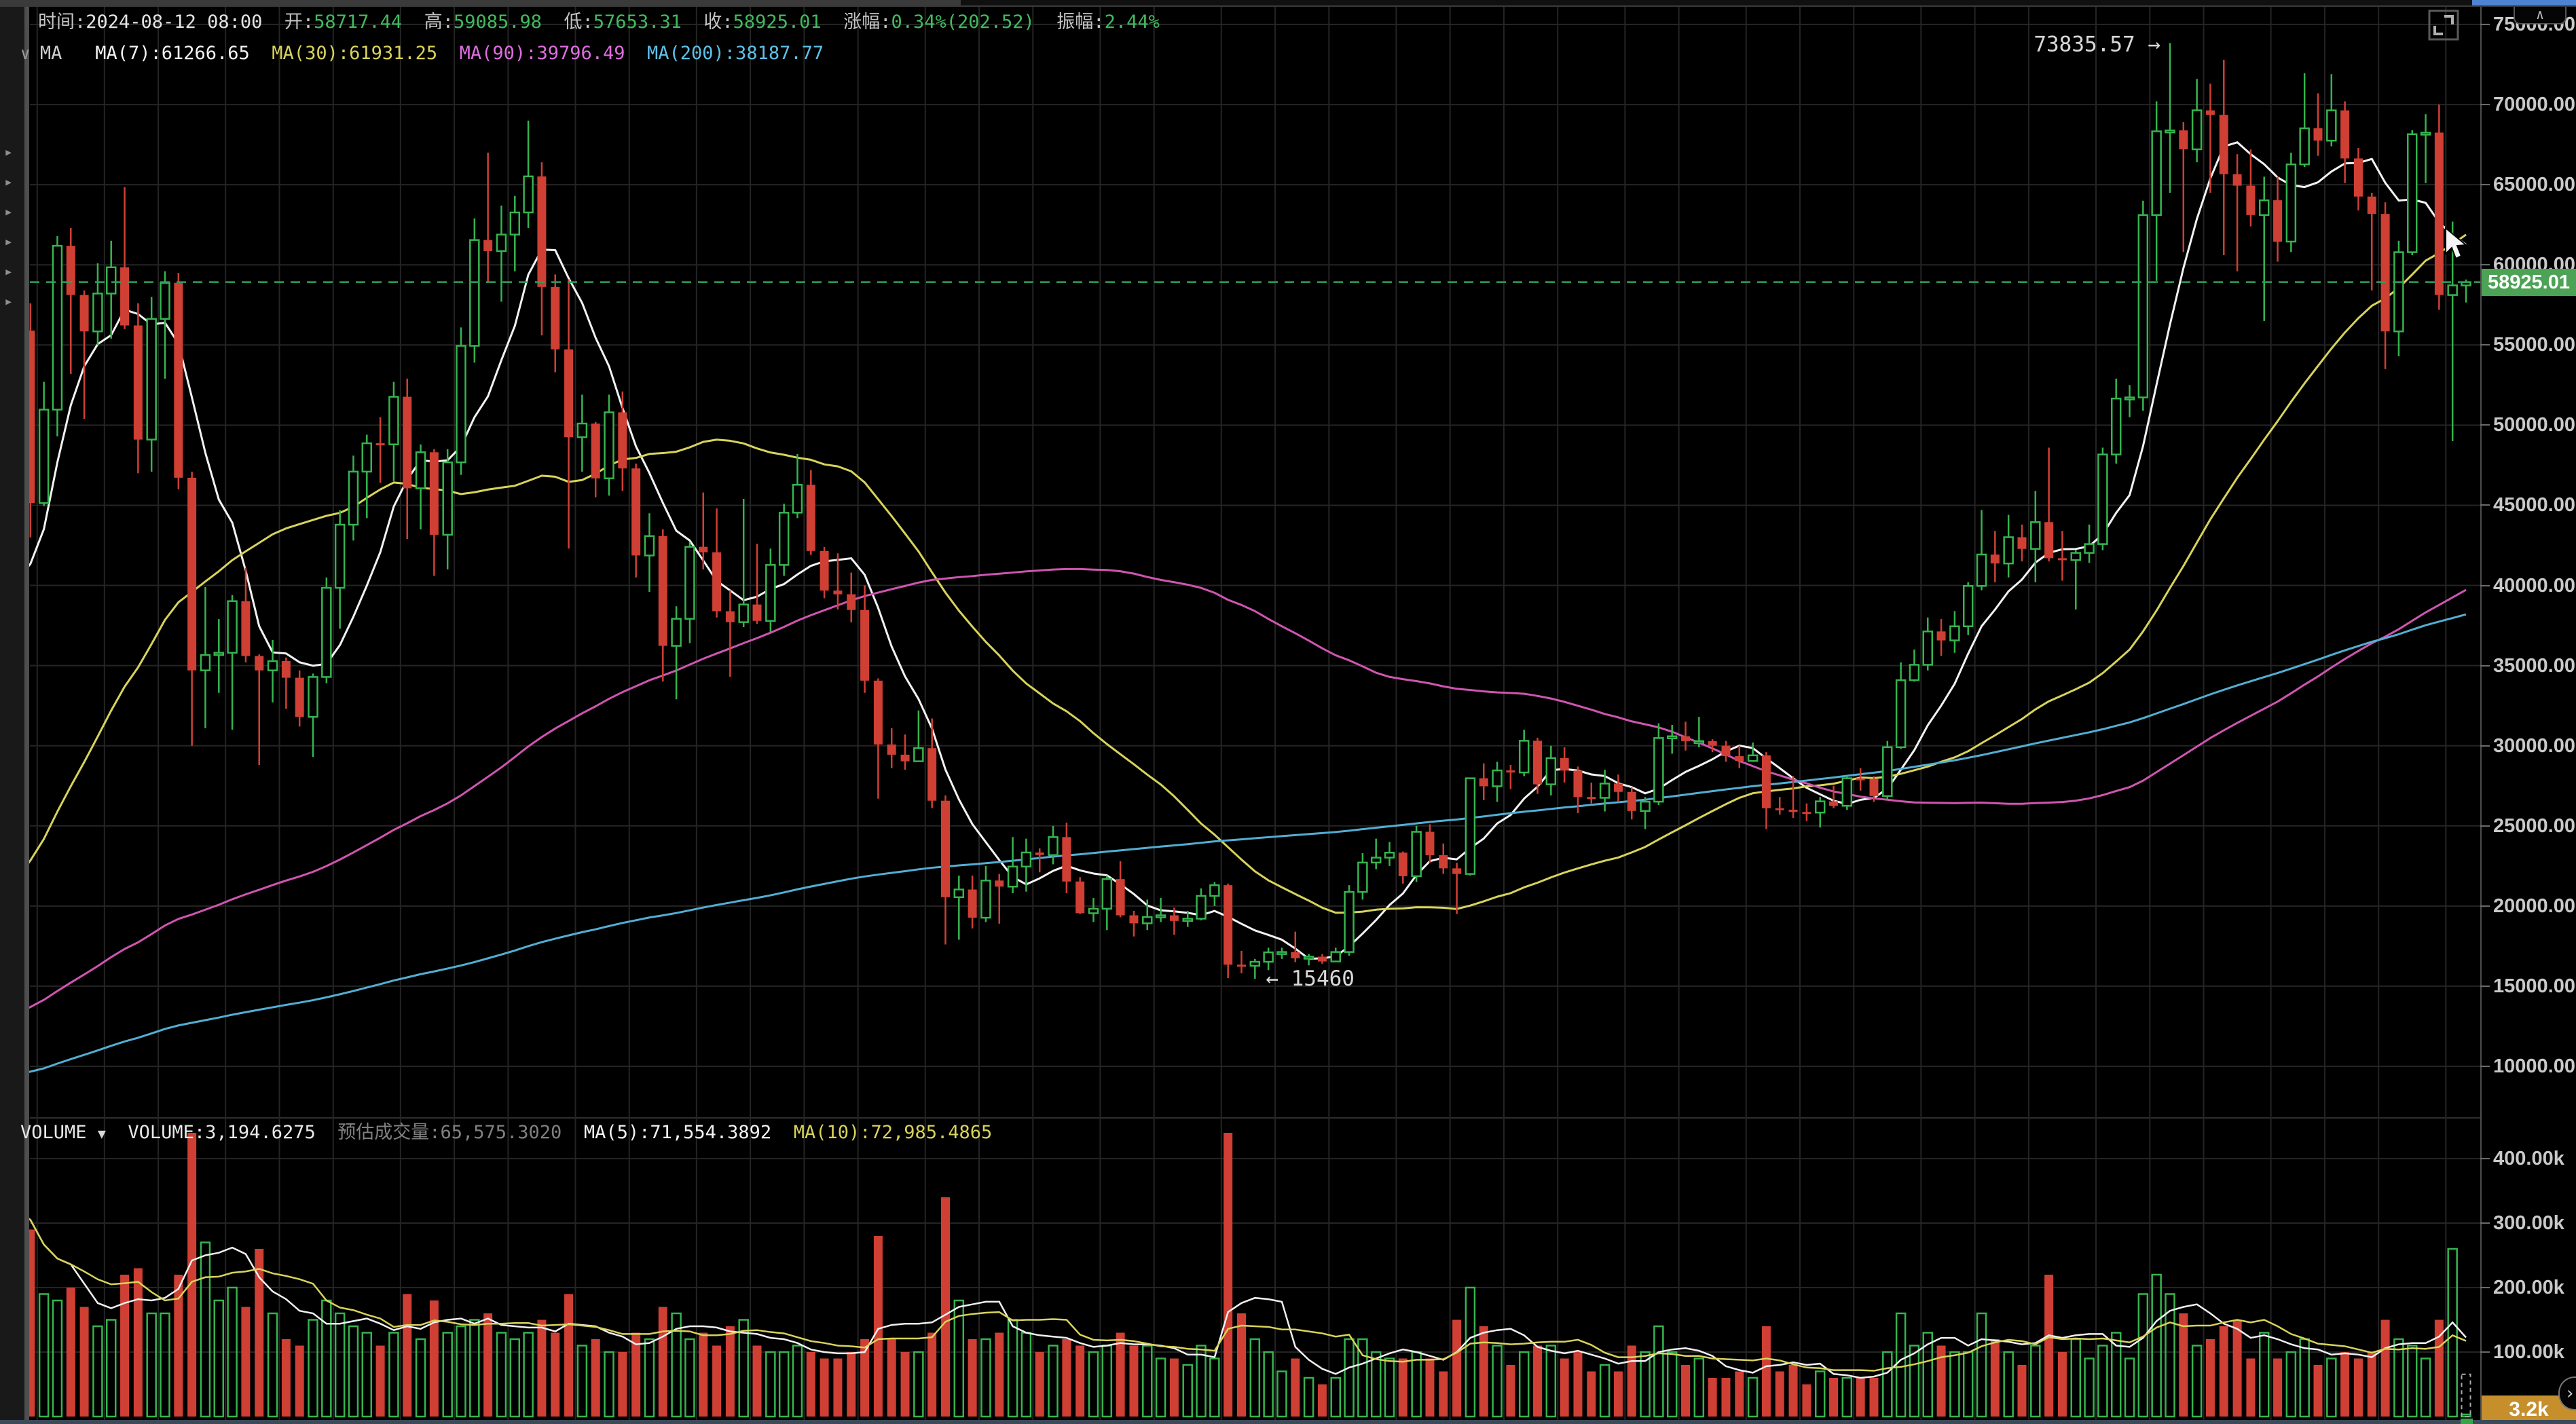  Describe the element at coordinates (53, 1132) in the screenshot. I see `volume-title: VOLUME` at that location.